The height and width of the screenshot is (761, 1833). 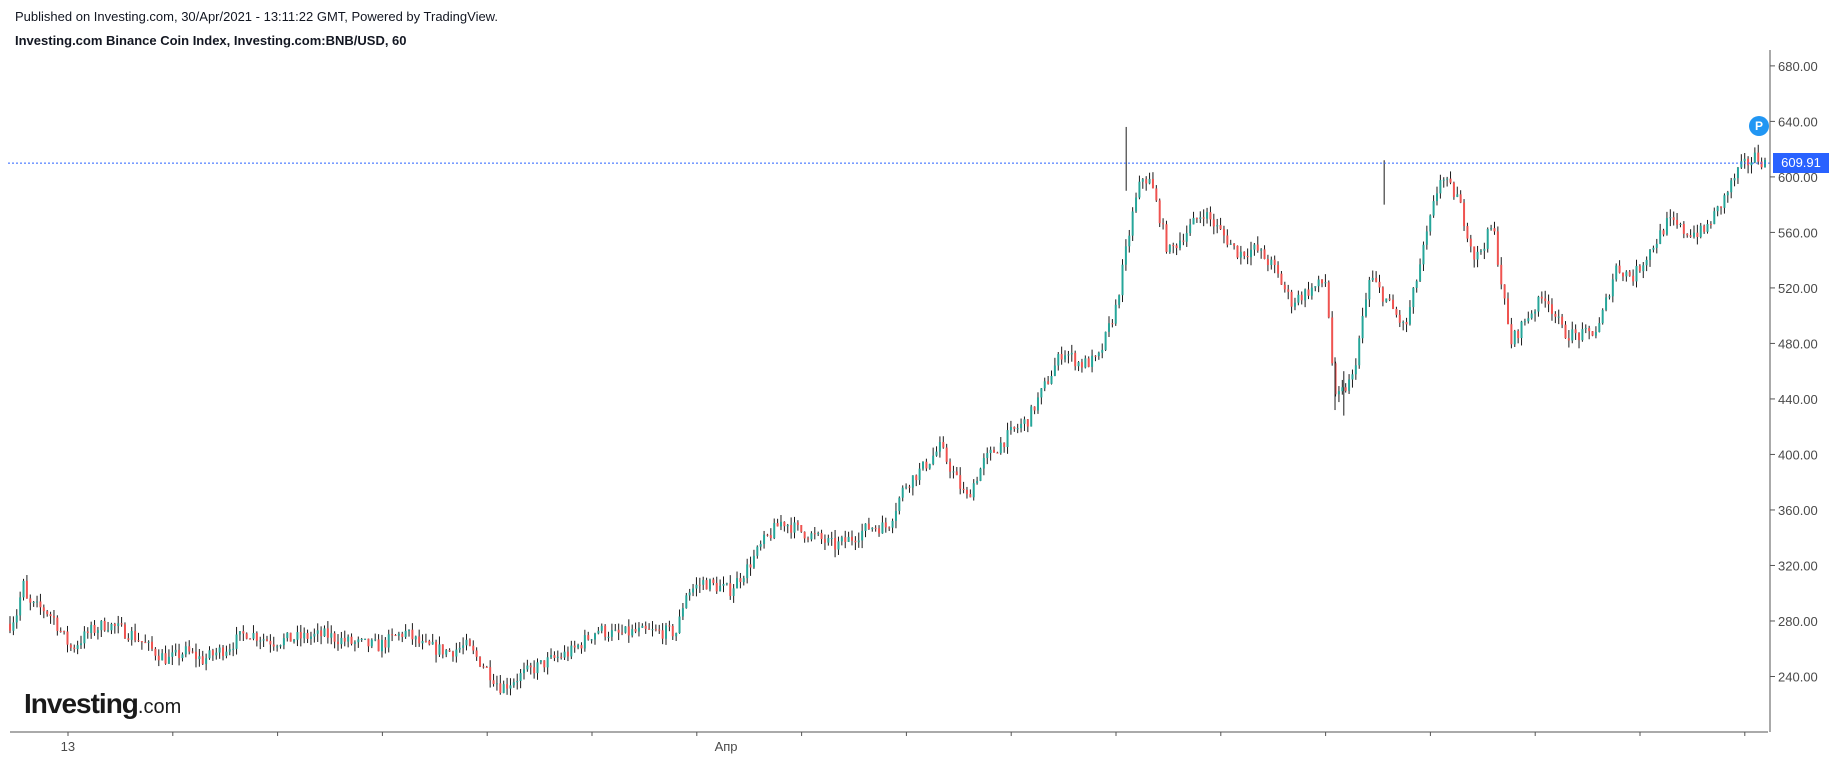 What do you see at coordinates (1759, 126) in the screenshot?
I see `price-marker-icon: P` at bounding box center [1759, 126].